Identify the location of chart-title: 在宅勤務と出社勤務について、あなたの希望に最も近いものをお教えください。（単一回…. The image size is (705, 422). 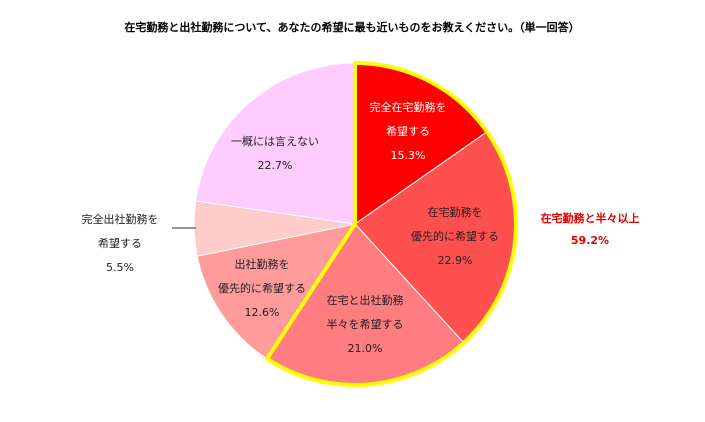
(351, 27).